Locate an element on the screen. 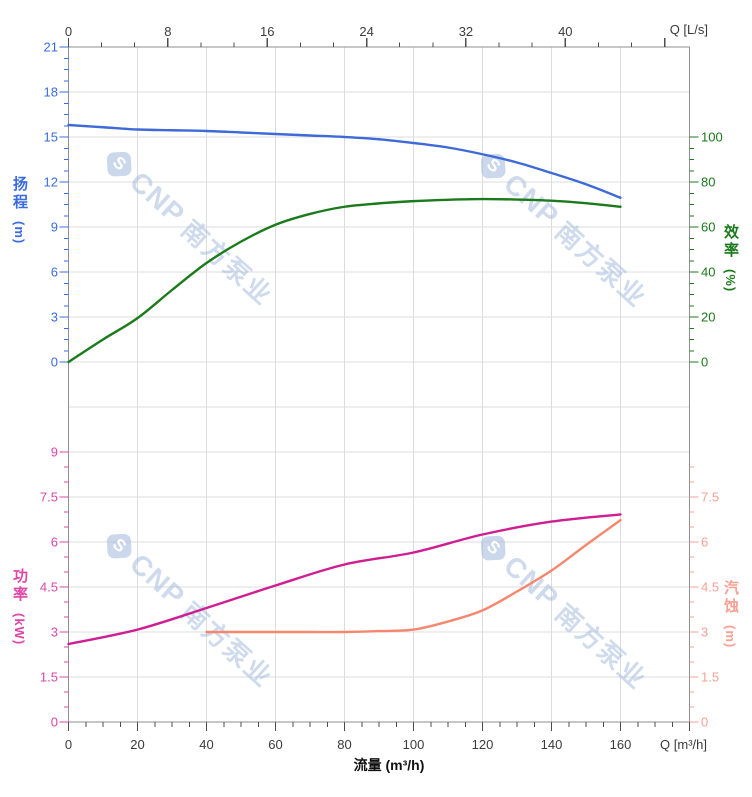 This screenshot has height=797, width=752. npsh-tick-label: 0 is located at coordinates (704, 722).